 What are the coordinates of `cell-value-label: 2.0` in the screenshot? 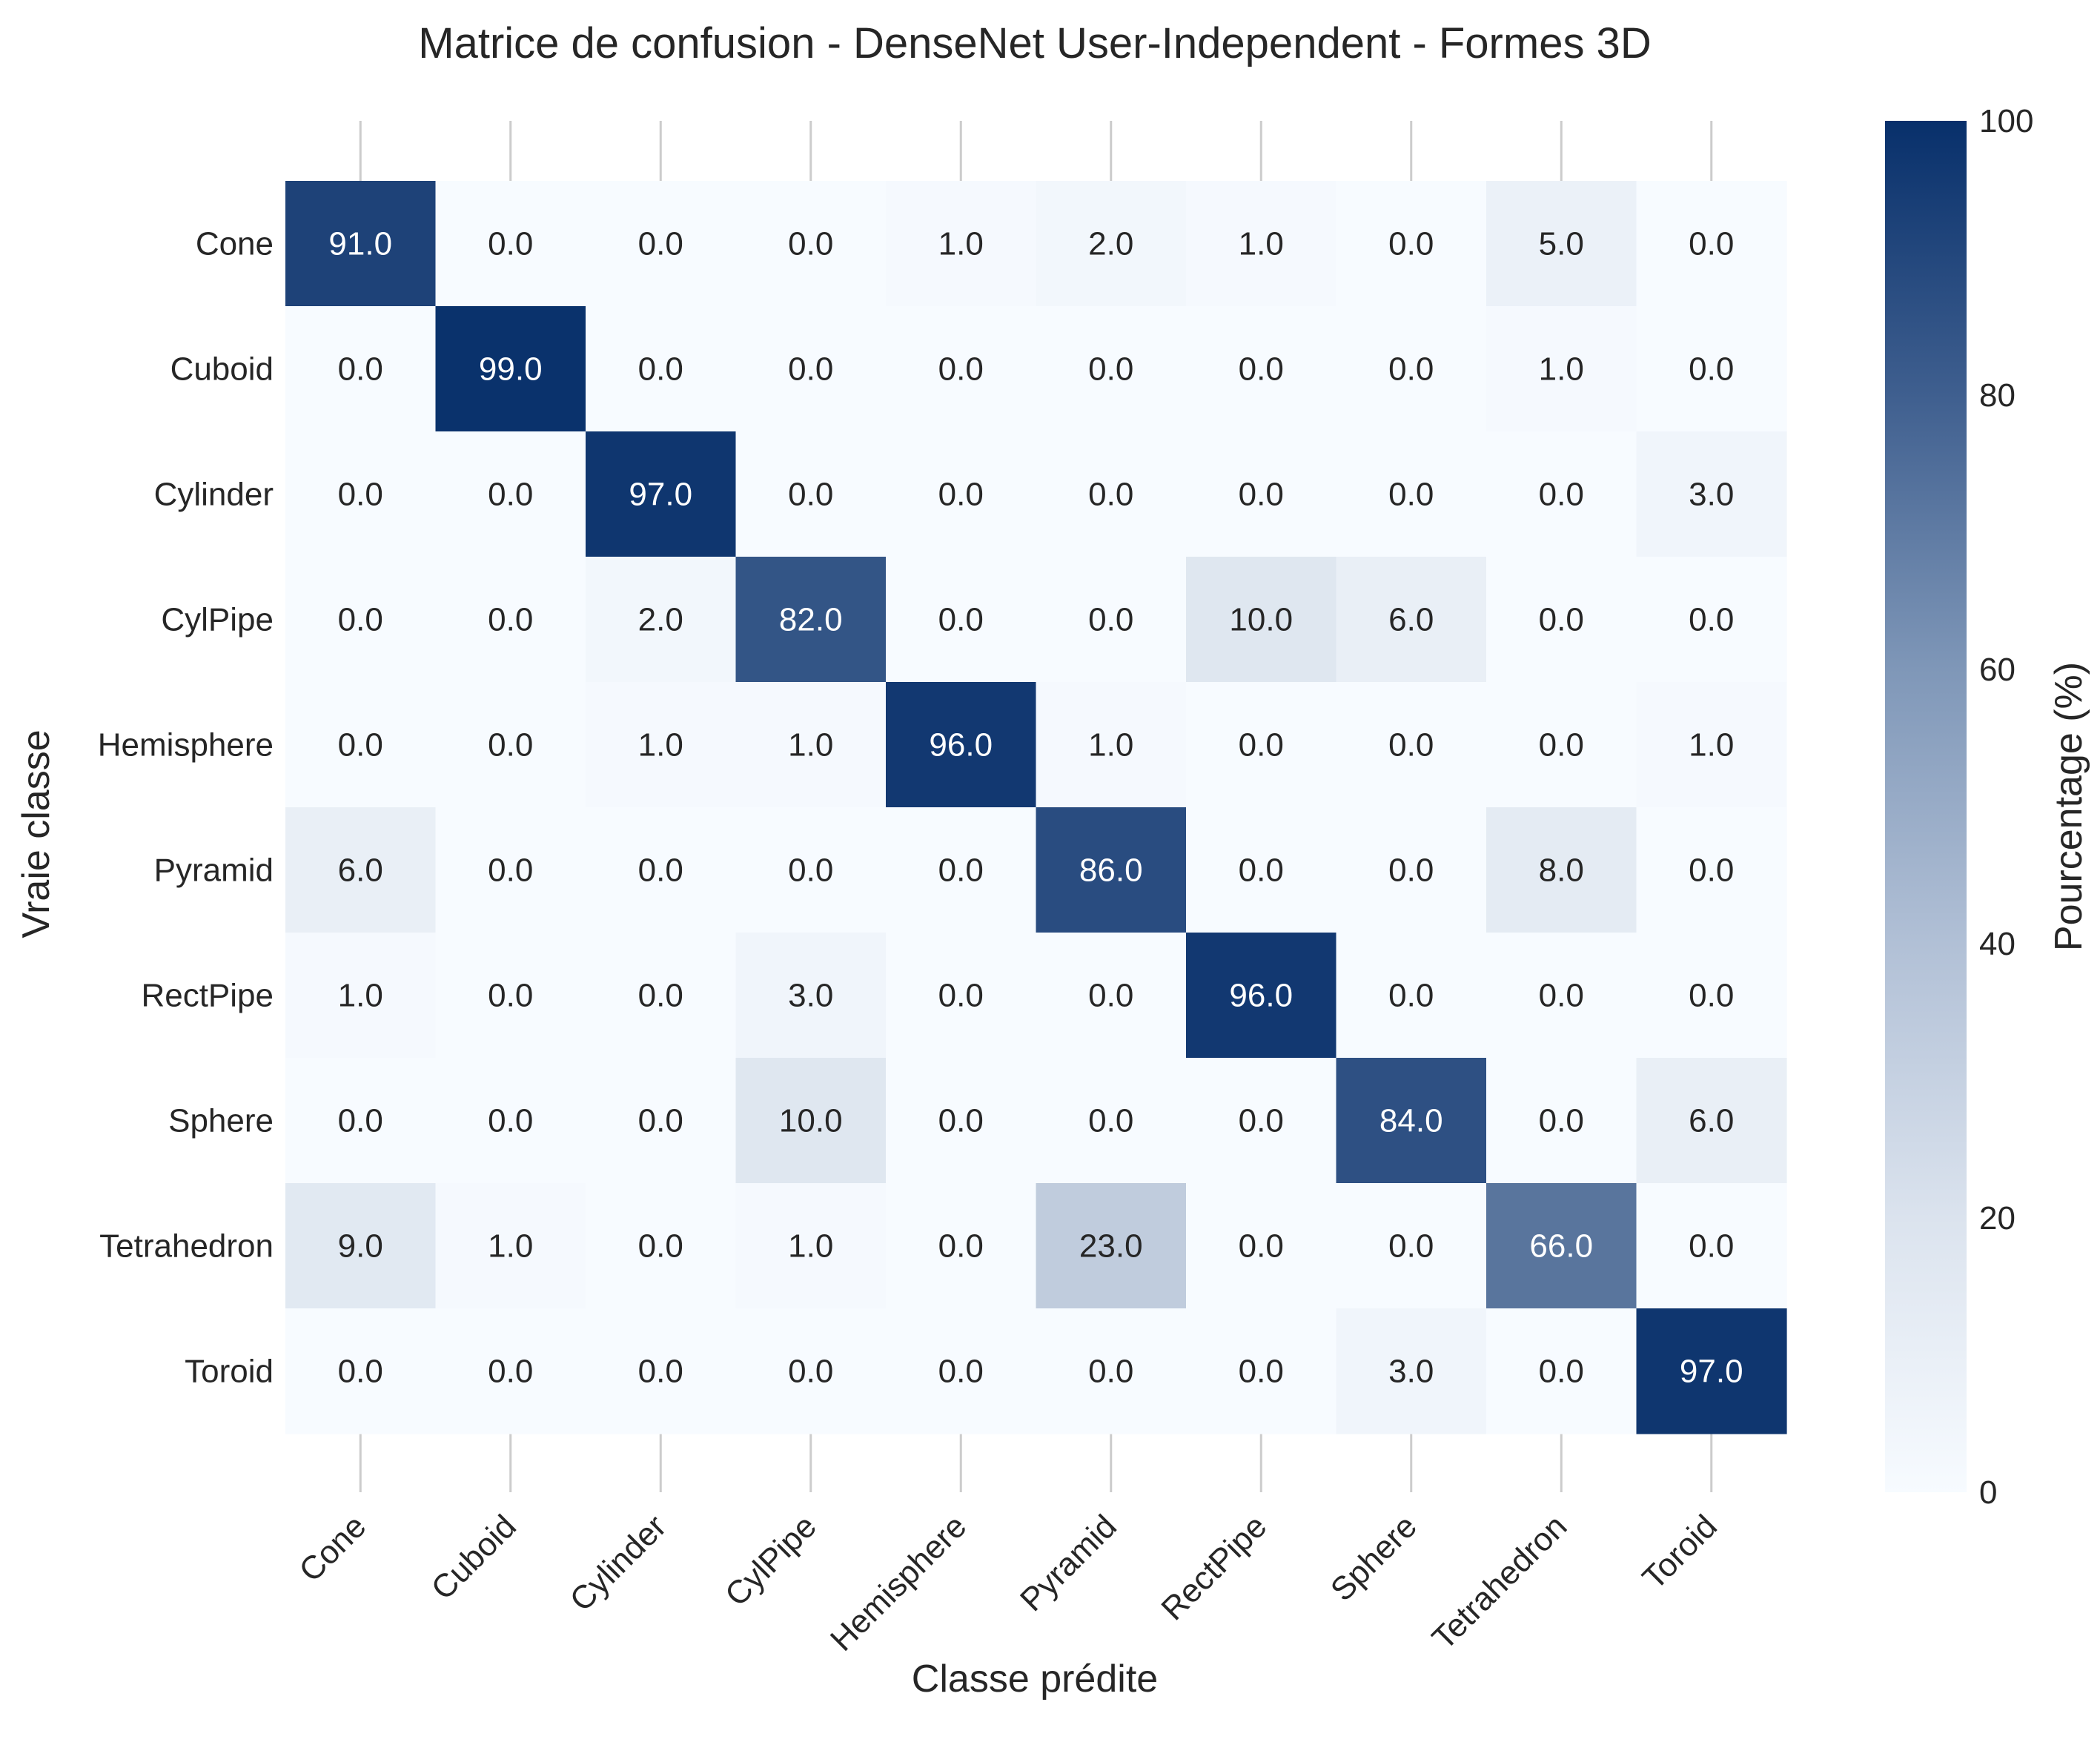 It's located at (660, 620).